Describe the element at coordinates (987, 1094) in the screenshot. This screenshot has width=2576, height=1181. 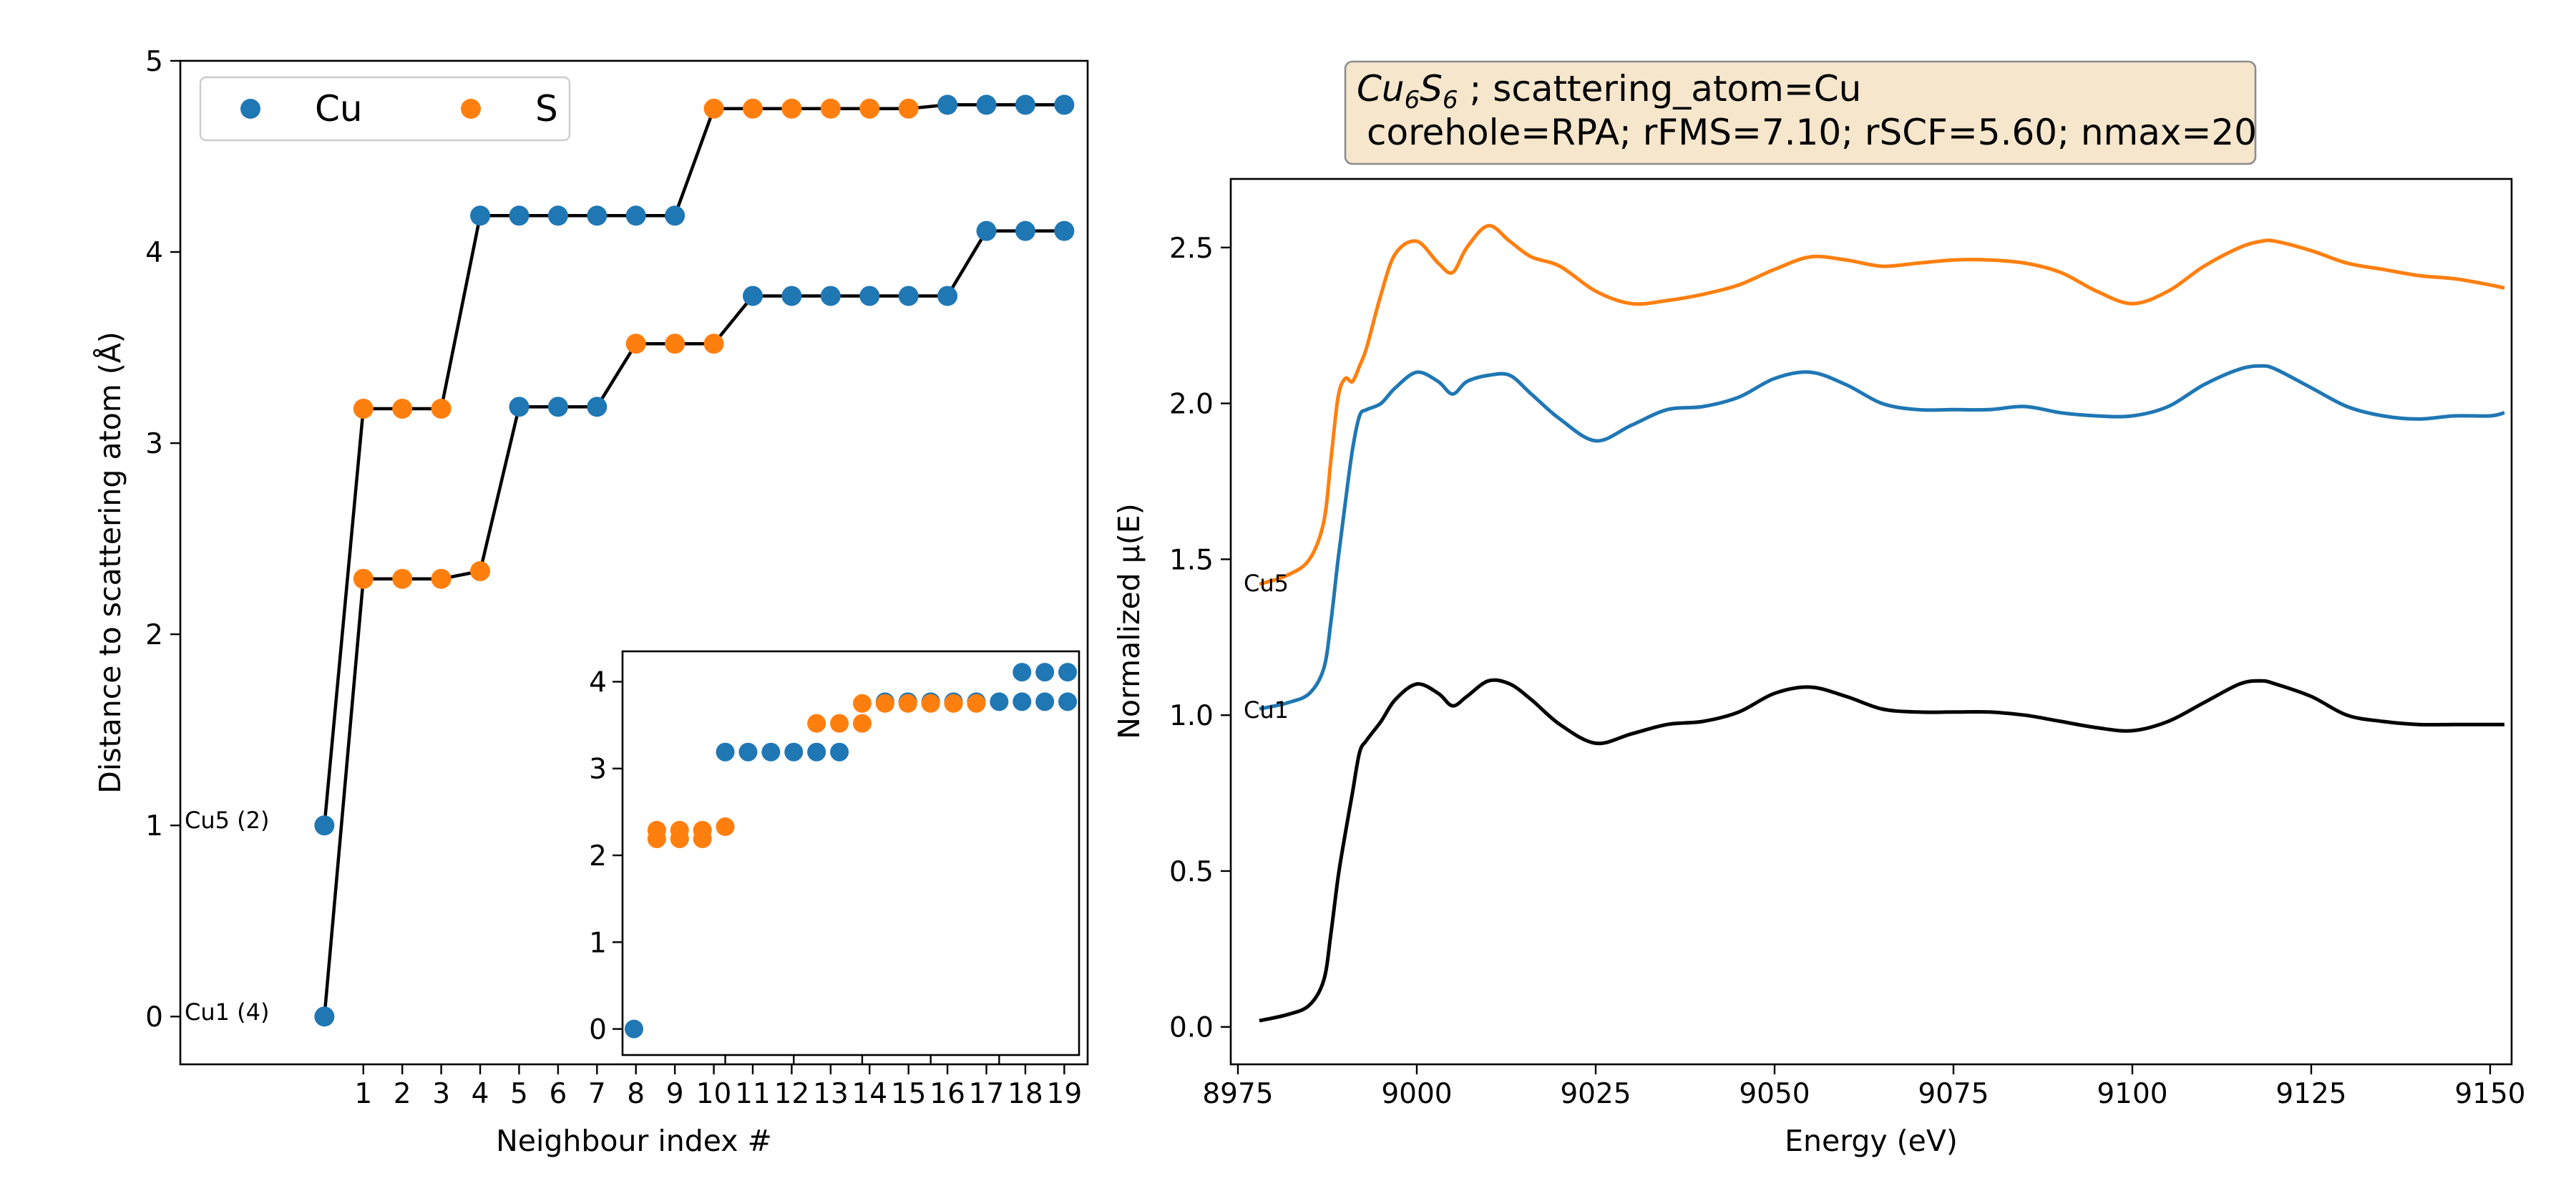
I see `left-x-tick-label: 17` at that location.